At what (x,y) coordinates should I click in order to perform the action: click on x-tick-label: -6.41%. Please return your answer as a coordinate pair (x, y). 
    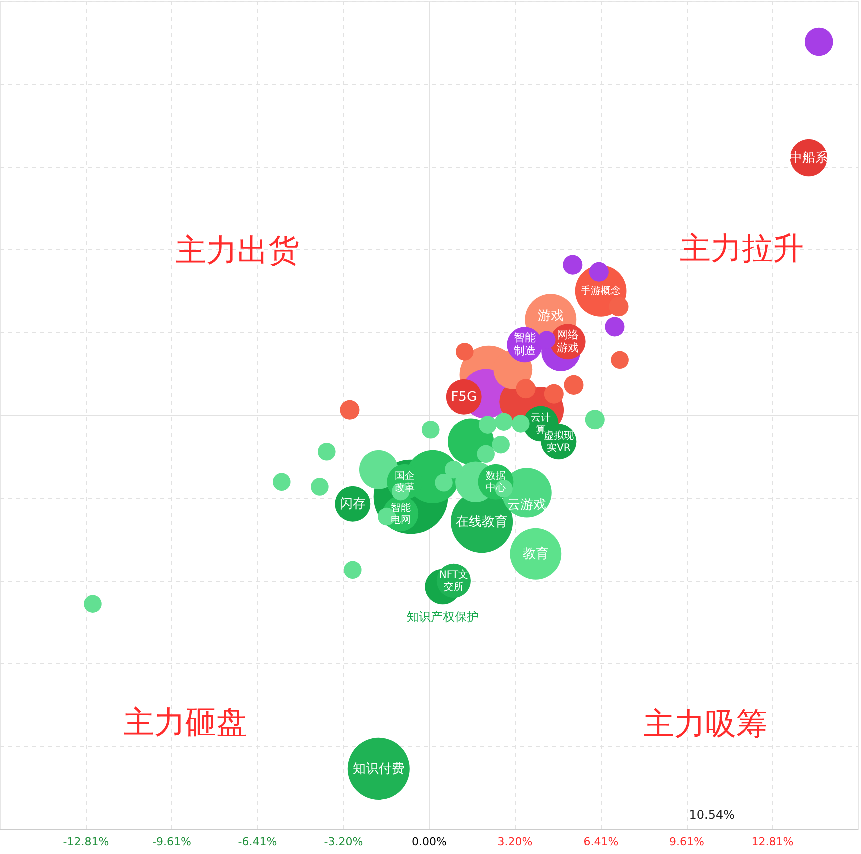
    Looking at the image, I should click on (258, 842).